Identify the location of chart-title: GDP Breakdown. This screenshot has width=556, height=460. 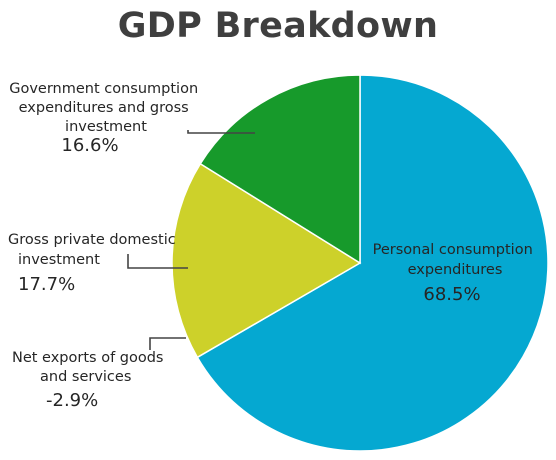
(278, 26).